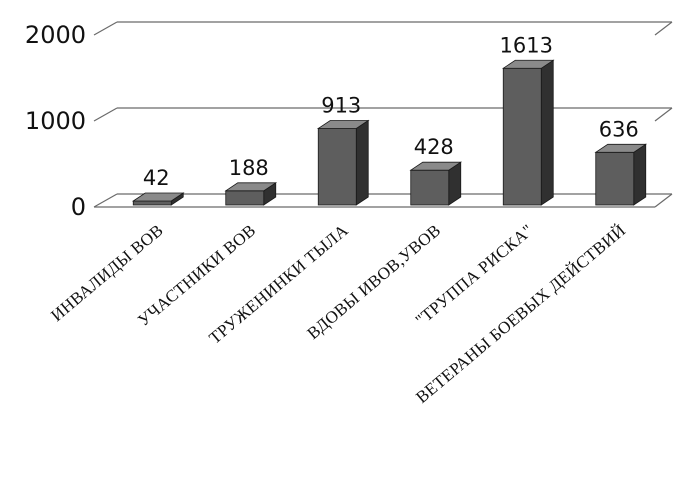  What do you see at coordinates (156, 178) in the screenshot?
I see `data-label: 42` at bounding box center [156, 178].